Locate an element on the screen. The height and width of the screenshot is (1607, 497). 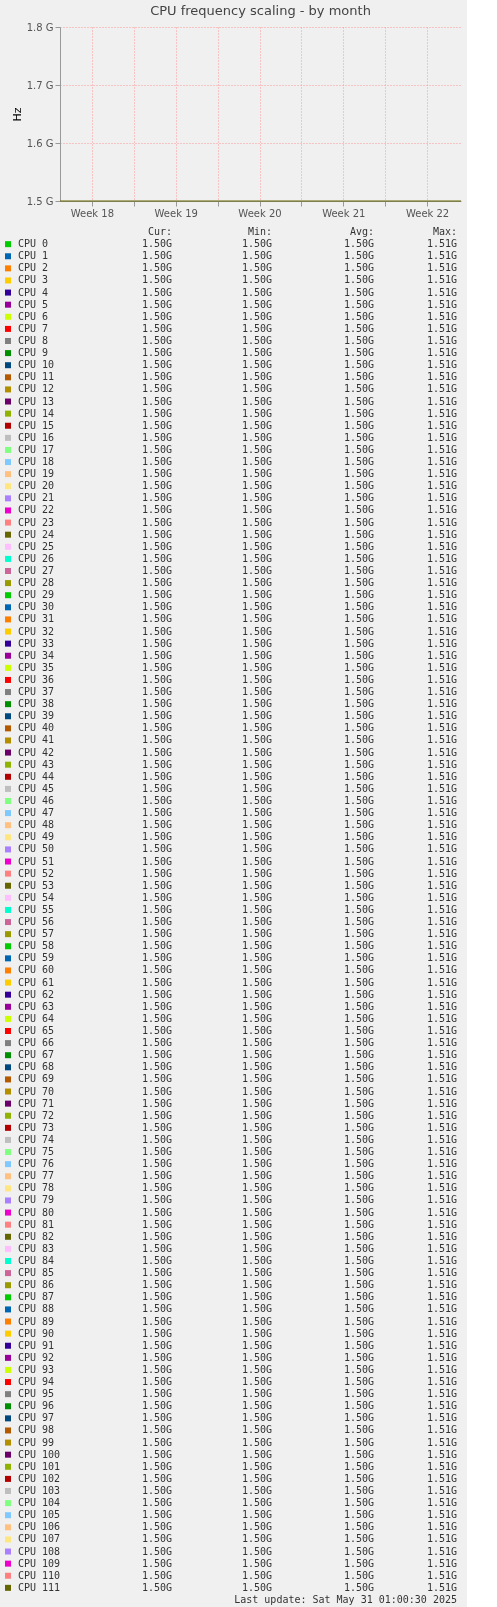
legend-label: CPU 15 is located at coordinates (36, 425).